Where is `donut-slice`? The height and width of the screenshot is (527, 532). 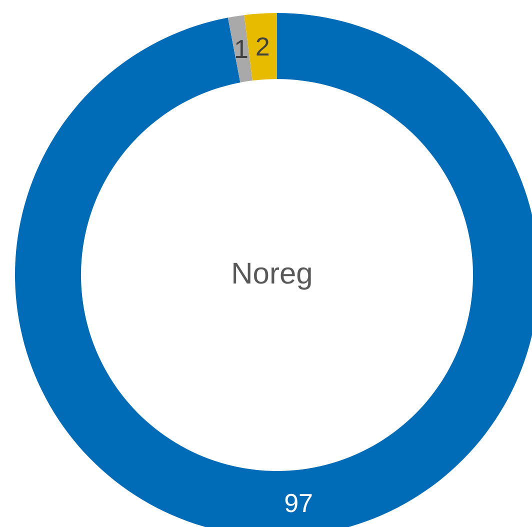
donut-slice is located at coordinates (240, 48).